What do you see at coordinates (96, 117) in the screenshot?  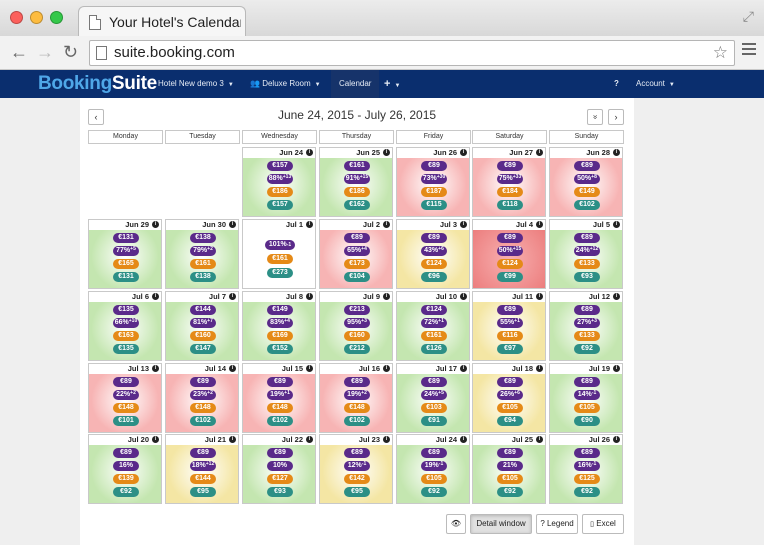 I see `prev-range-button: ‹` at bounding box center [96, 117].